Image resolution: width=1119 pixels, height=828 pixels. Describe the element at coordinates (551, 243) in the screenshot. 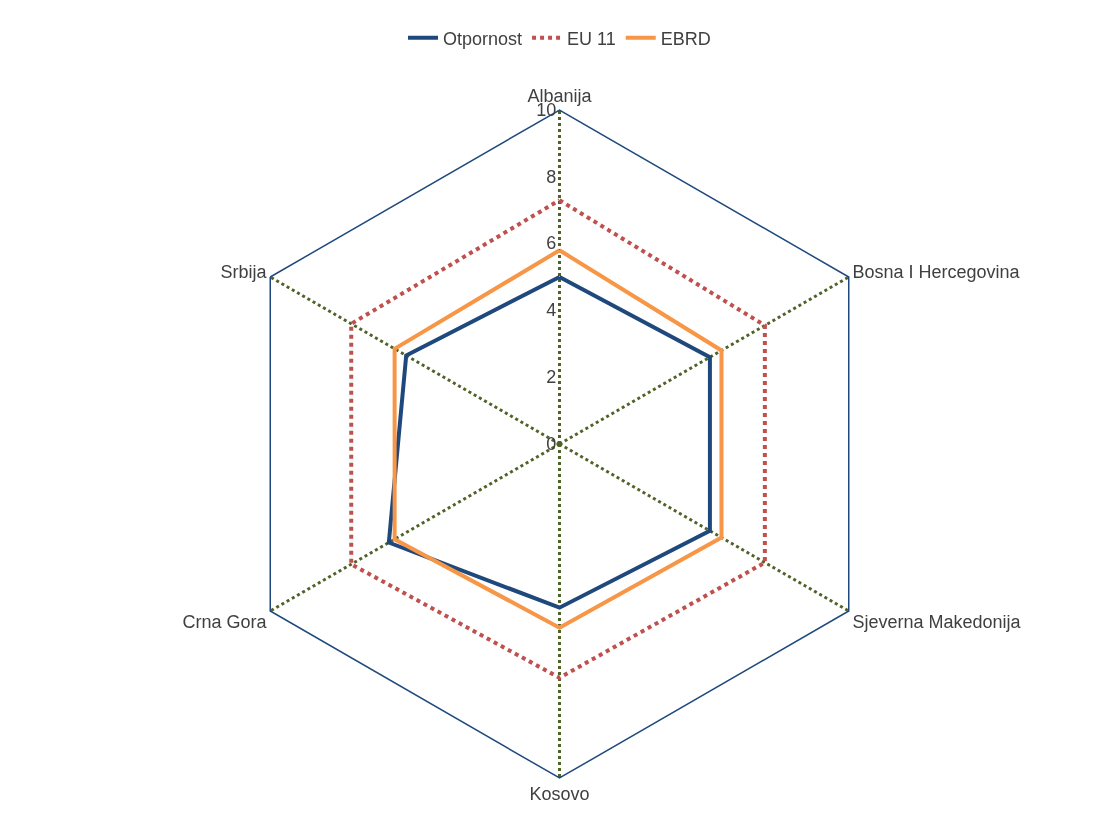

I see `y-tick-label: 6` at that location.